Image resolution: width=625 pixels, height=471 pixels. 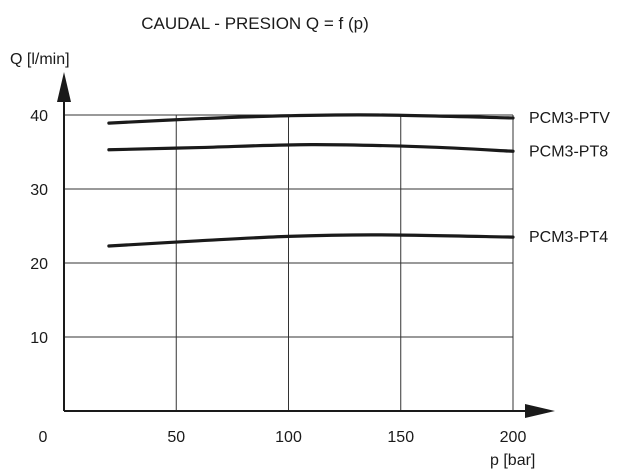 What do you see at coordinates (39, 264) in the screenshot?
I see `y-tick-label: 20` at bounding box center [39, 264].